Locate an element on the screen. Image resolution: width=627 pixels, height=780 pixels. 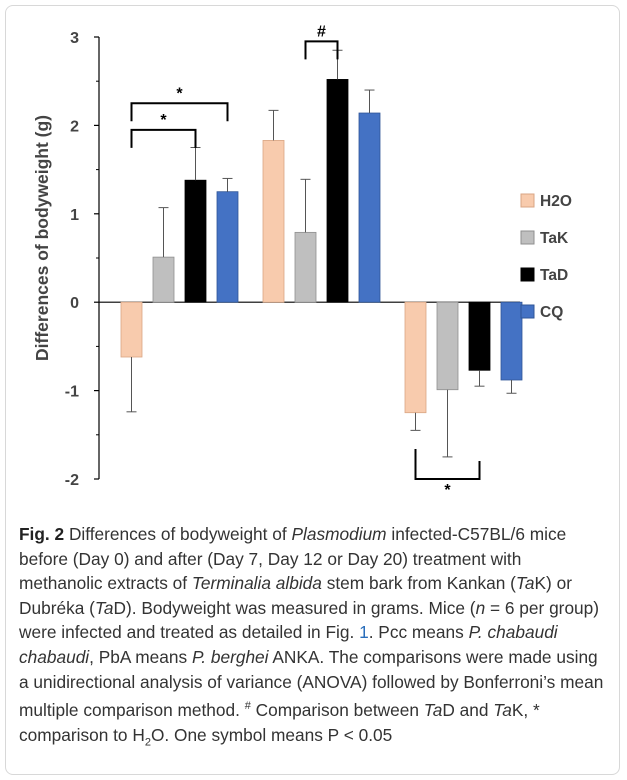
caption-text: K) or Dubréka ( is located at coordinates (295, 595).